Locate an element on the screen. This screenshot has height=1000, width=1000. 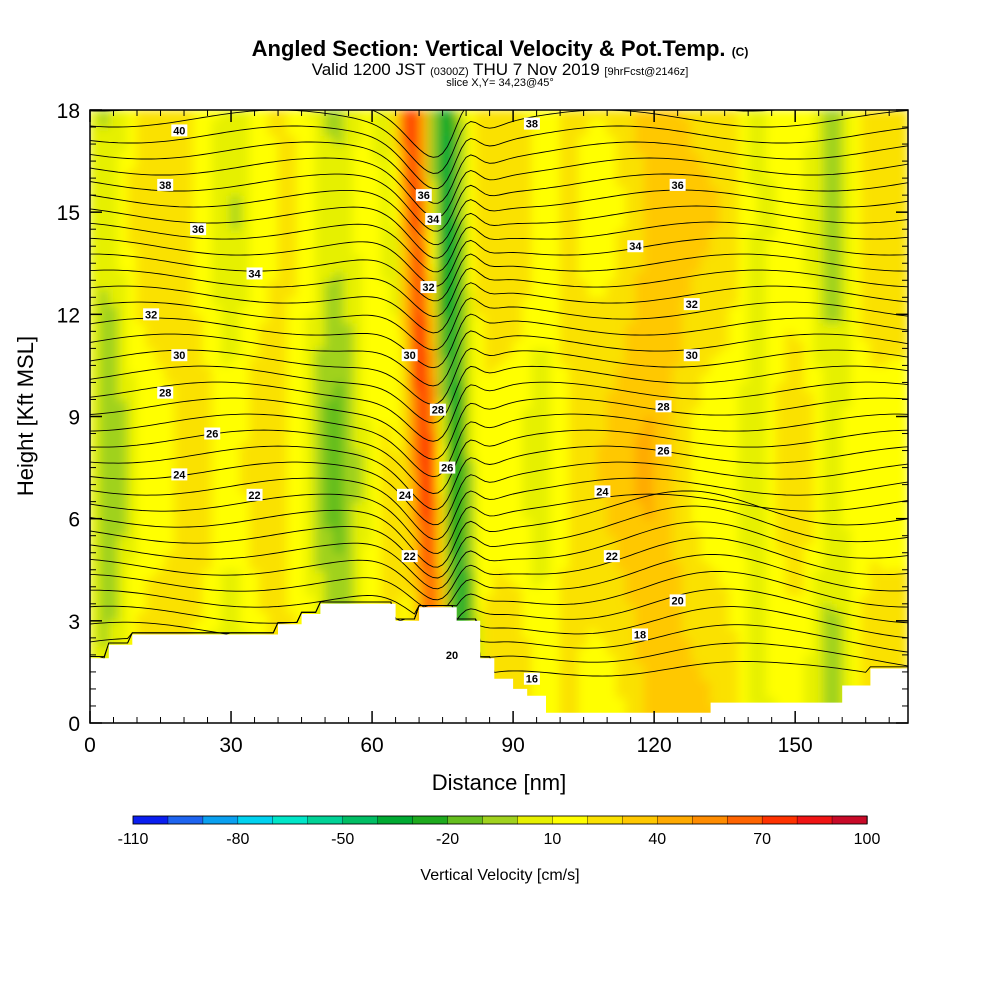
colorbar-frame is located at coordinates (500, 820).